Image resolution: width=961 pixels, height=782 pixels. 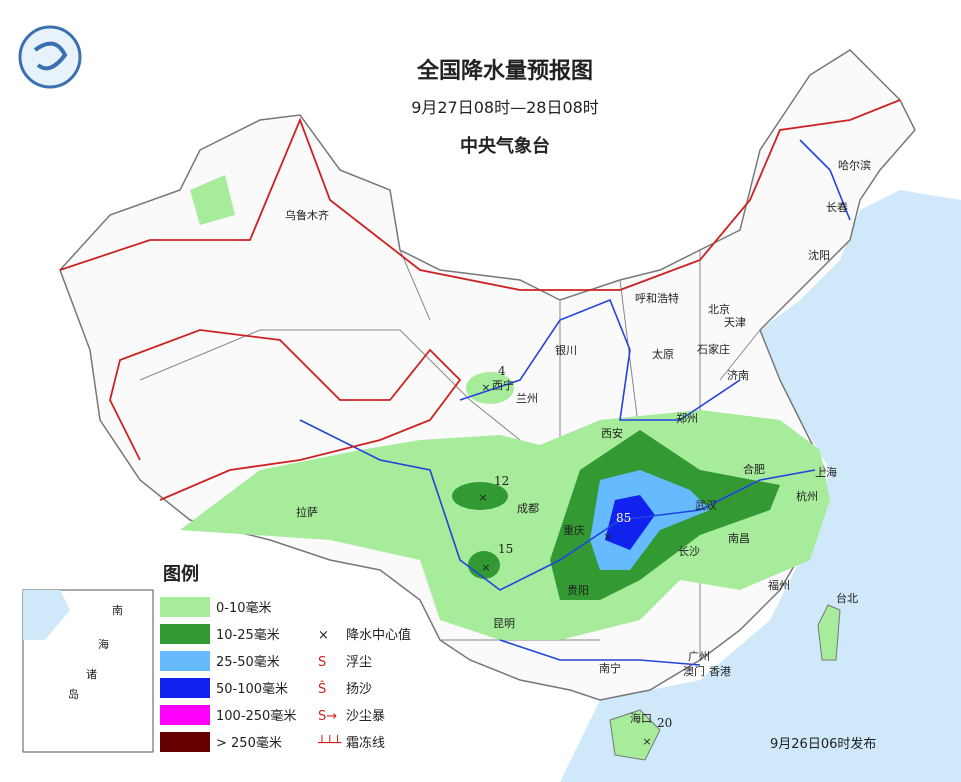 I want to click on precip-centers: × 4 × 12 × 15 × 85 × 20, so click(x=575, y=556).